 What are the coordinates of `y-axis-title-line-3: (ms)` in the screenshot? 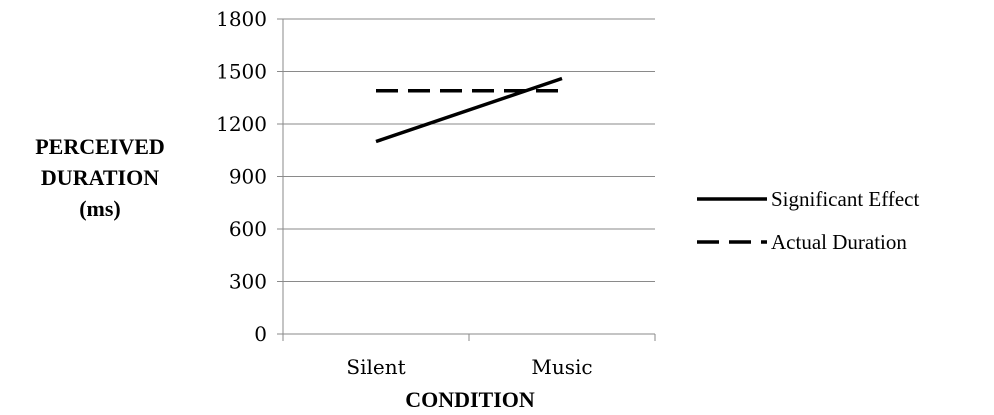 It's located at (100, 208).